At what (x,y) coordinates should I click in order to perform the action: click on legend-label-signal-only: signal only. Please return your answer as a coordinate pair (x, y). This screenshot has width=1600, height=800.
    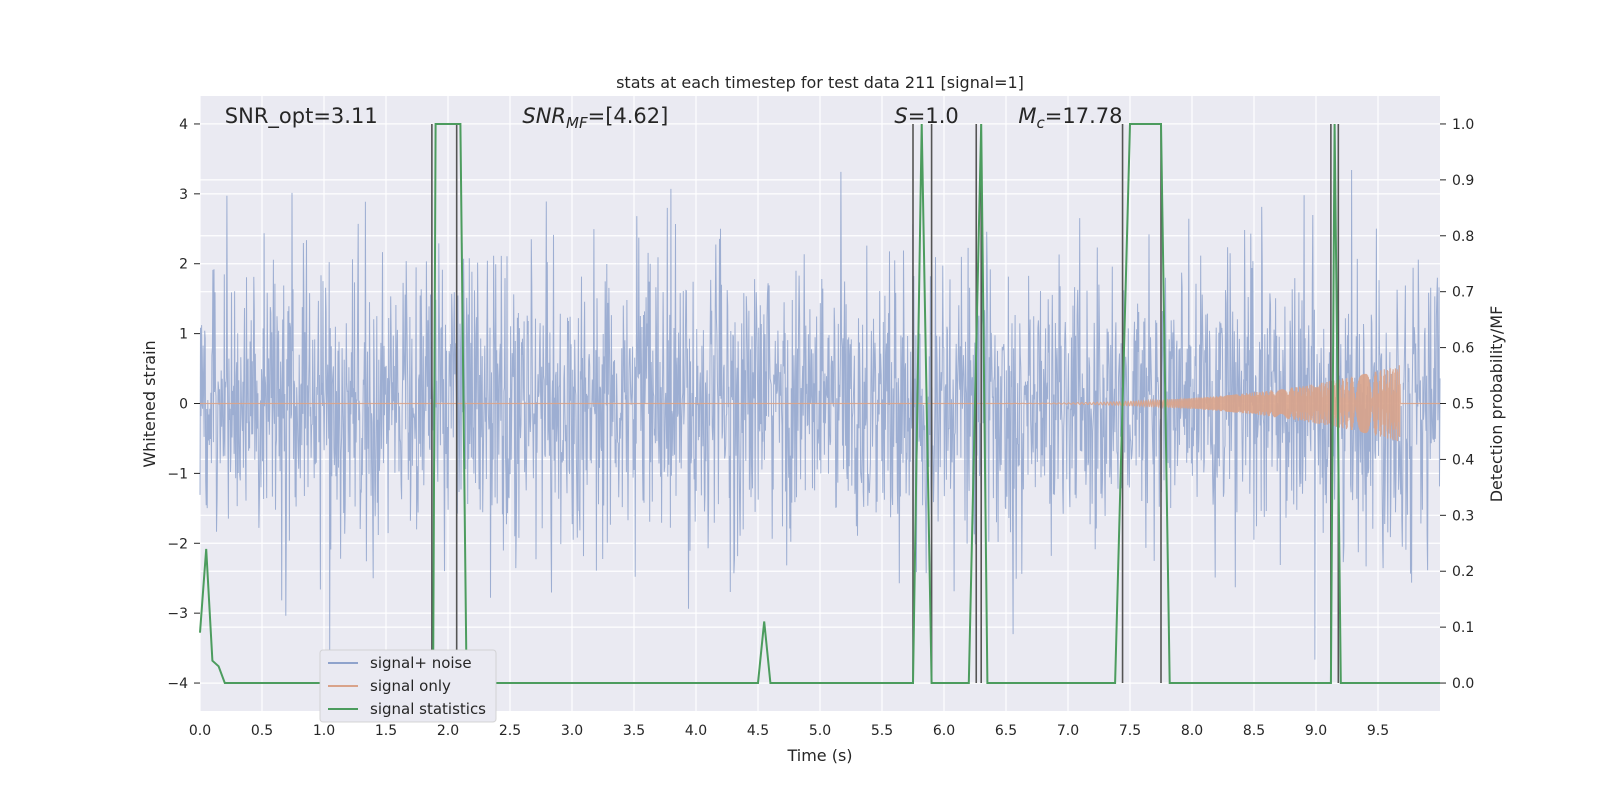
    Looking at the image, I should click on (410, 686).